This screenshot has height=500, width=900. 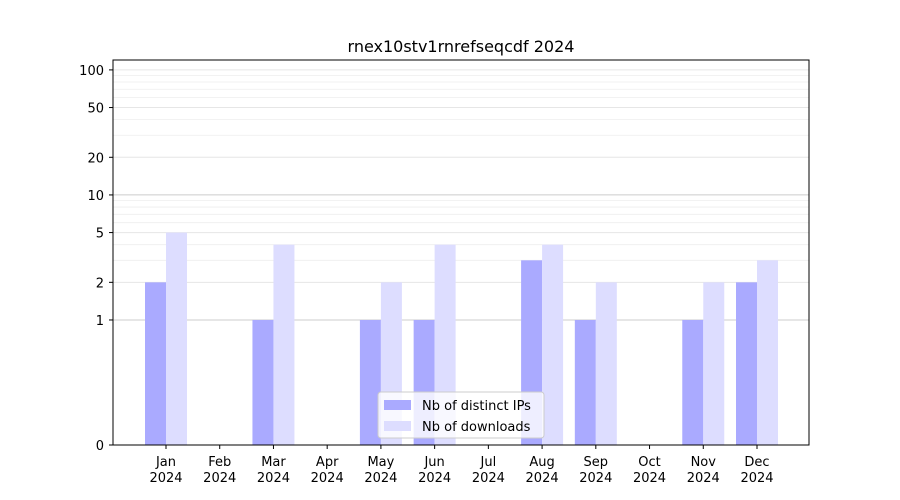 I want to click on x-tick-label-month: Aug, so click(x=541, y=462).